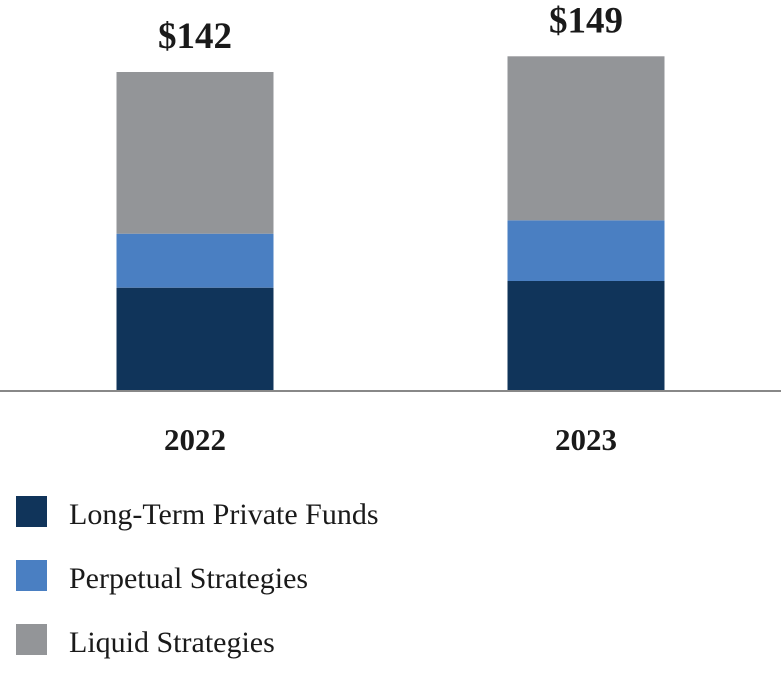  Describe the element at coordinates (31, 639) in the screenshot. I see `legend-swatch-liquid-strategies` at that location.